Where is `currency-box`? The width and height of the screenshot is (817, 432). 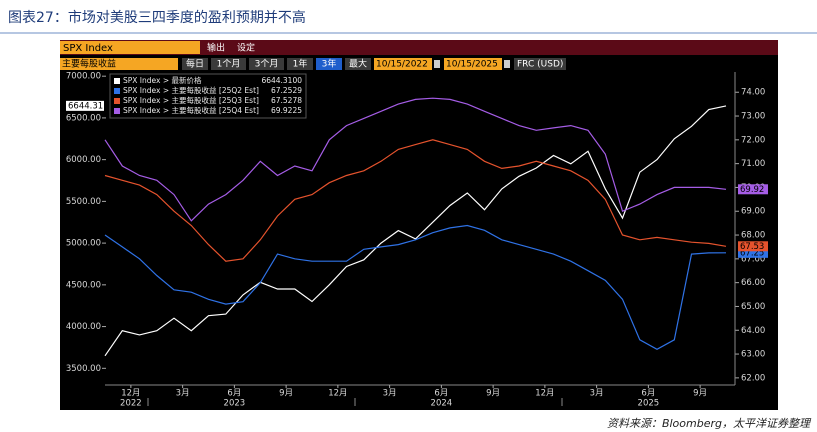
currency-box is located at coordinates (540, 64).